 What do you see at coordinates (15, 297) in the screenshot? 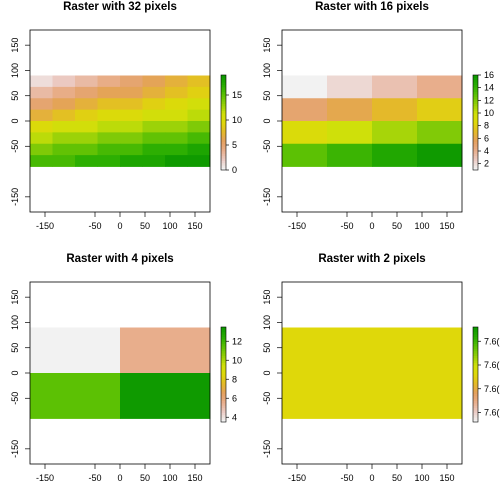
I see `y-tick-label: 150` at bounding box center [15, 297].